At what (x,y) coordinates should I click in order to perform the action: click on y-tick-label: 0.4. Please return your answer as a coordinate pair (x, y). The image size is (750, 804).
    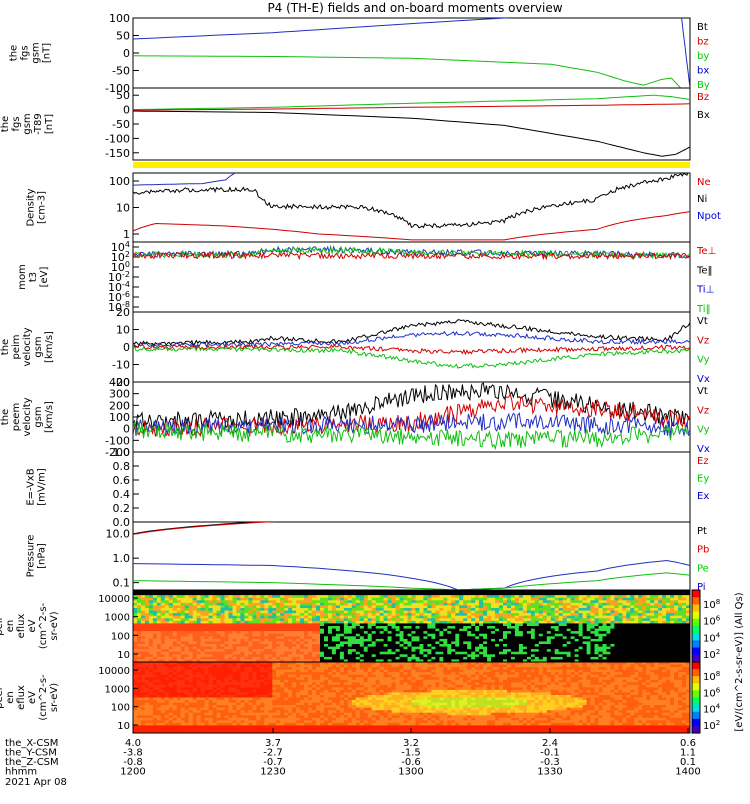
    Looking at the image, I should click on (122, 494).